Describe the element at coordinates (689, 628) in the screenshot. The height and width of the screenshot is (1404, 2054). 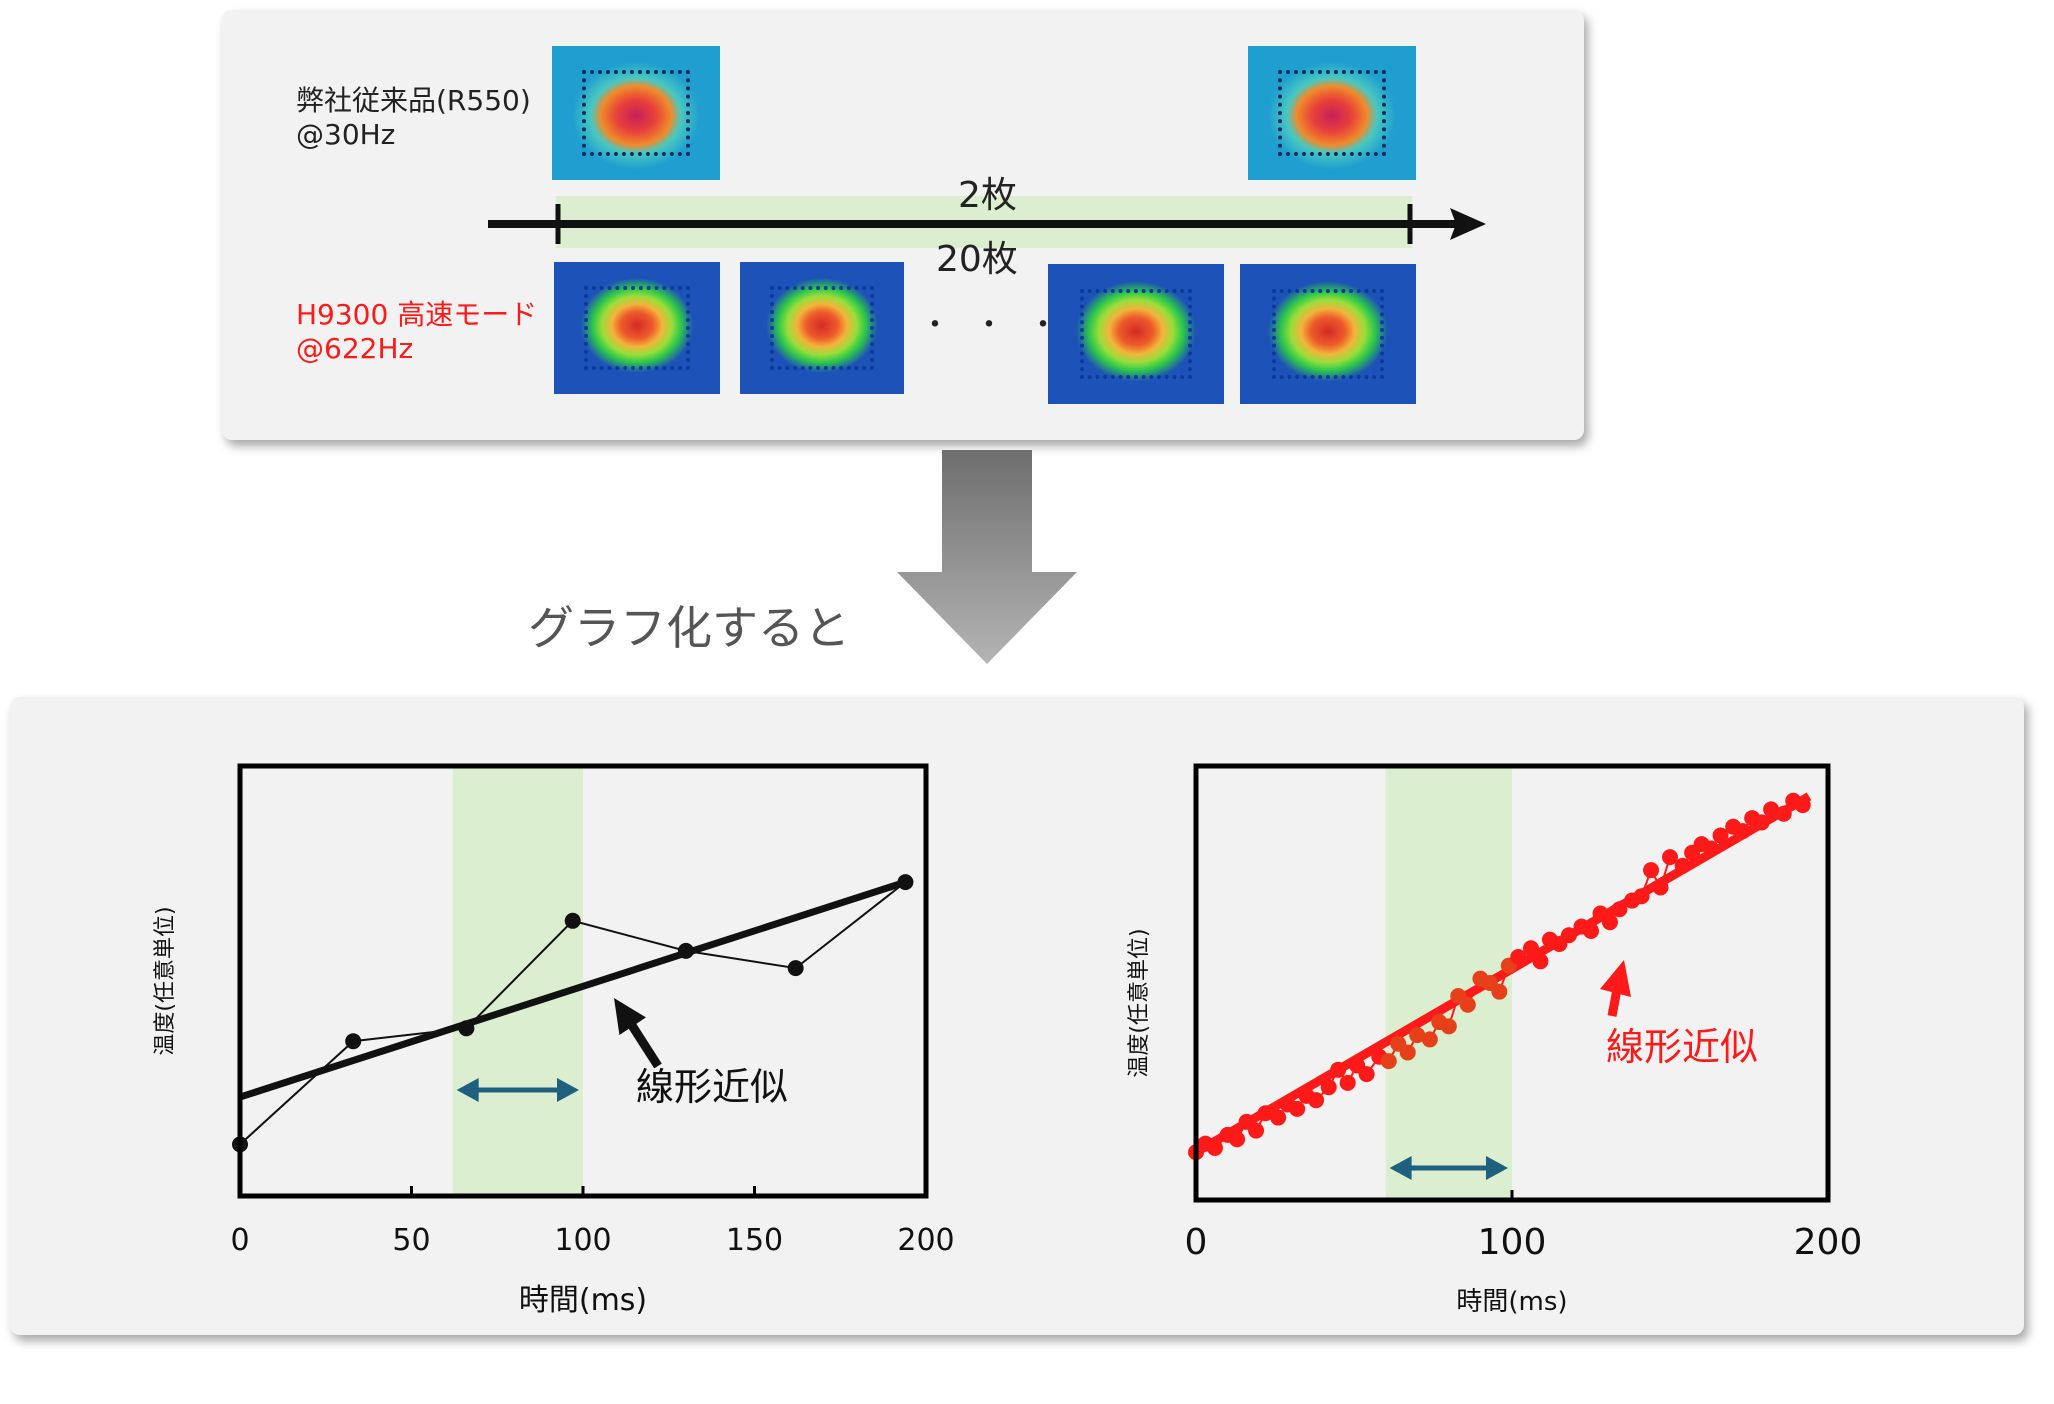
I see `caption: グラフ化すると` at that location.